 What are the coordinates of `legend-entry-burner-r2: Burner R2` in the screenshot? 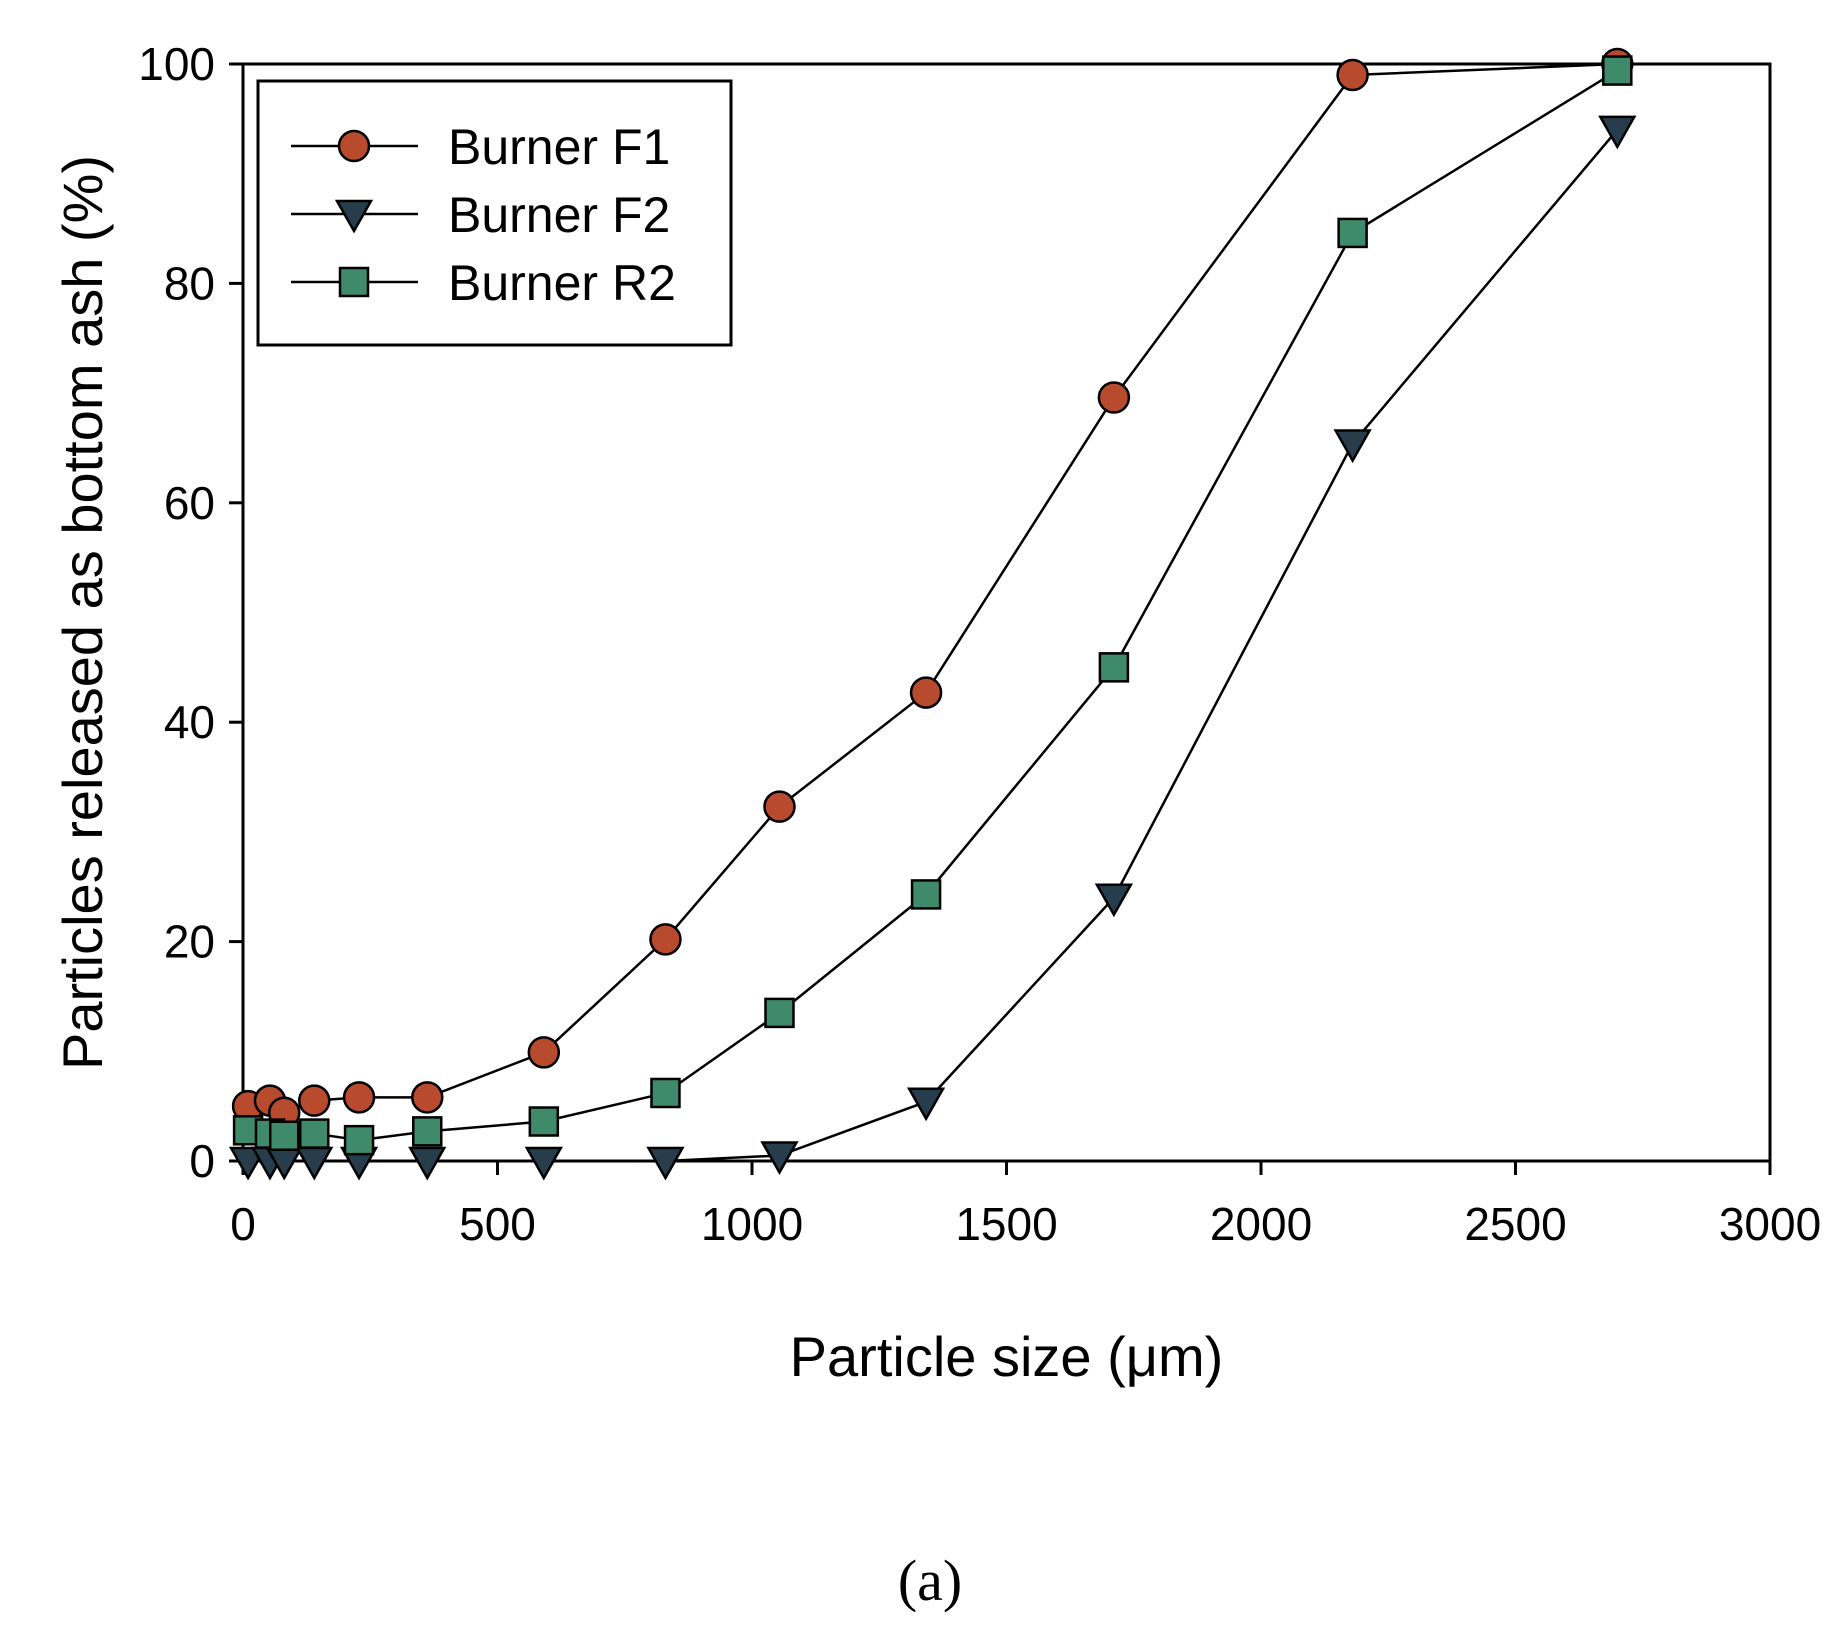 It's located at (483, 283).